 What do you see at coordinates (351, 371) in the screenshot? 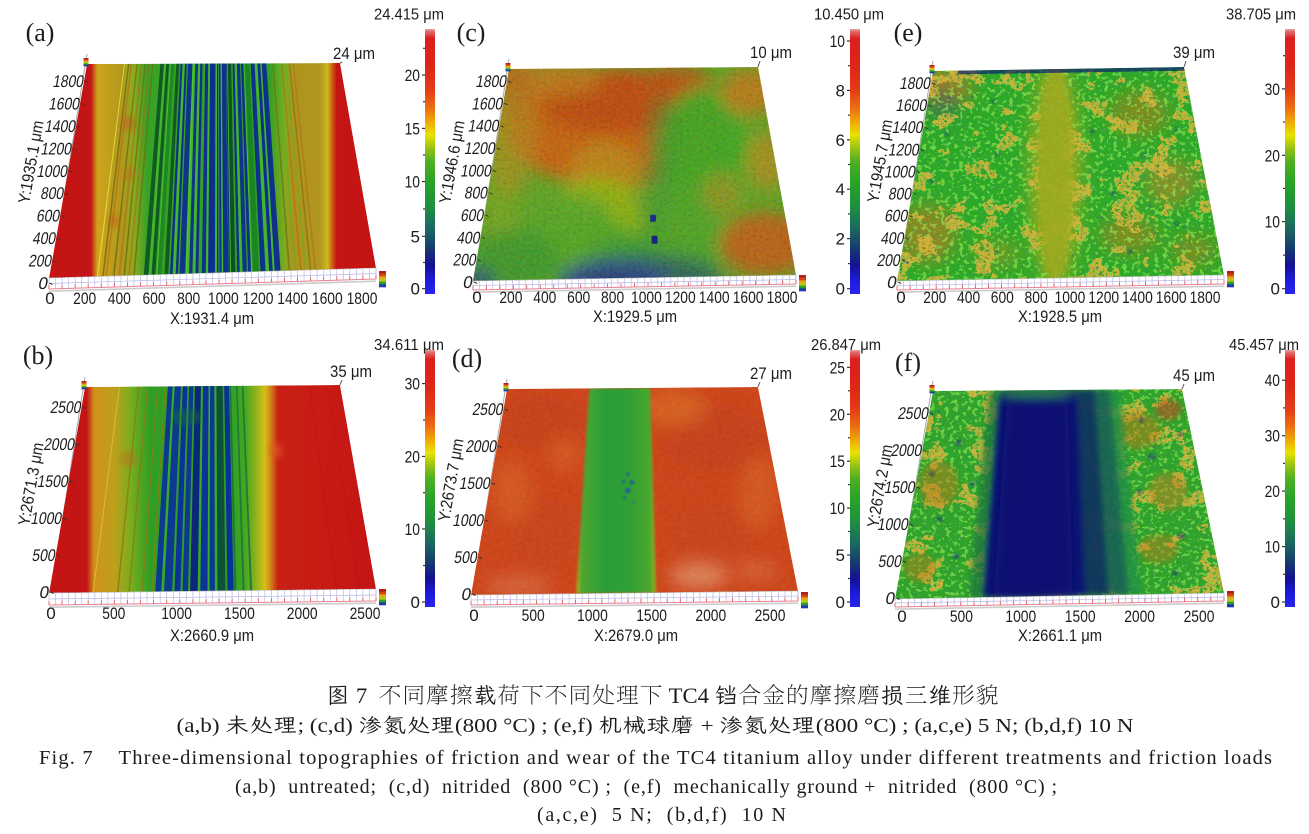
I see `svg-text: 35 μm` at bounding box center [351, 371].